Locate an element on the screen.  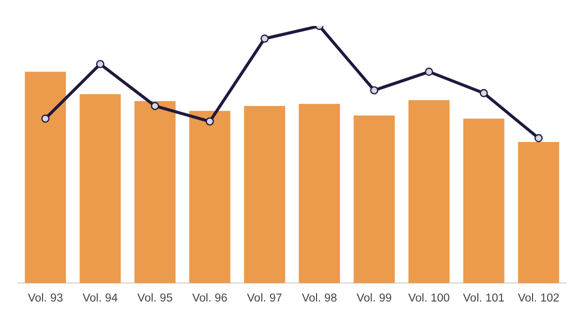
x-tick-label: Vol. 93 is located at coordinates (45, 298).